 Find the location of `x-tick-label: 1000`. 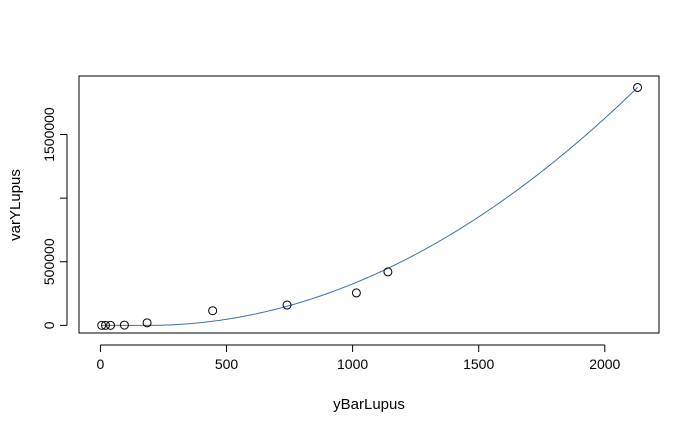

x-tick-label: 1000 is located at coordinates (352, 364).